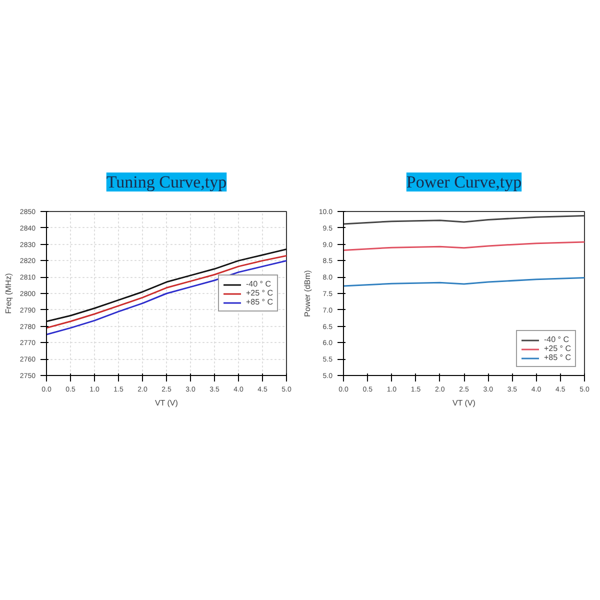  What do you see at coordinates (166, 182) in the screenshot?
I see `chart-title: Tuning Curve,typ` at bounding box center [166, 182].